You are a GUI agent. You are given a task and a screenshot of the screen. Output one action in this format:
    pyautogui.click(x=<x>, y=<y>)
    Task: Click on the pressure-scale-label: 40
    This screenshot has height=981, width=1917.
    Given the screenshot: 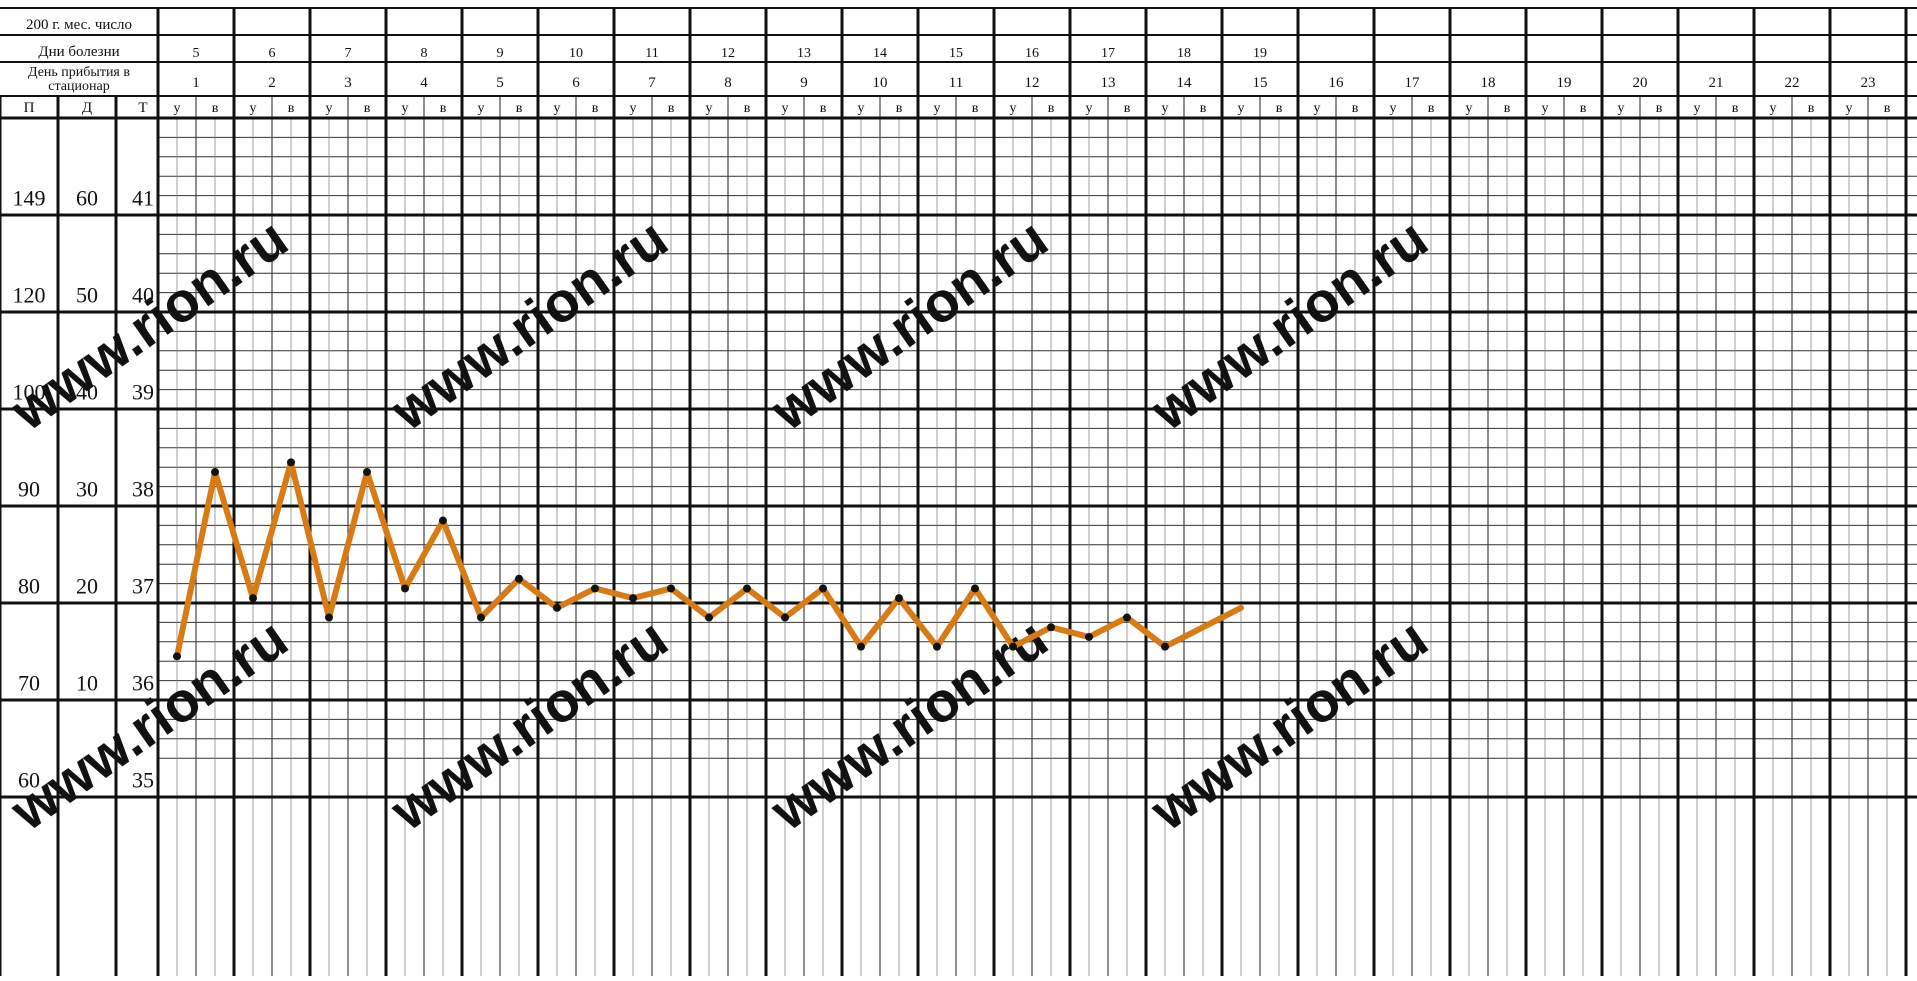 What is the action you would take?
    pyautogui.click(x=87, y=391)
    